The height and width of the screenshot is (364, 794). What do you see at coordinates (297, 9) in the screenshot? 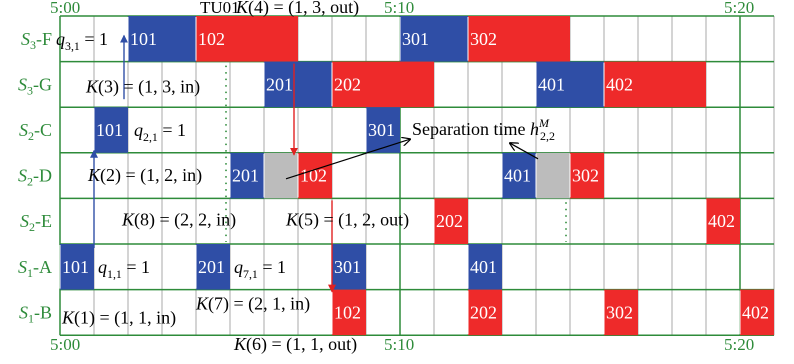
I see `k4-annotation: K(4) = (1, 3, out)` at bounding box center [297, 9].